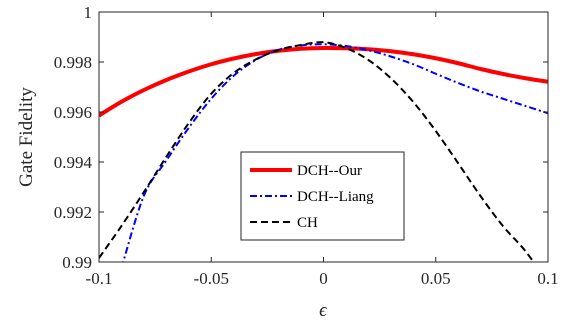  Describe the element at coordinates (307, 223) in the screenshot. I see `legend-label-ch: CH` at that location.